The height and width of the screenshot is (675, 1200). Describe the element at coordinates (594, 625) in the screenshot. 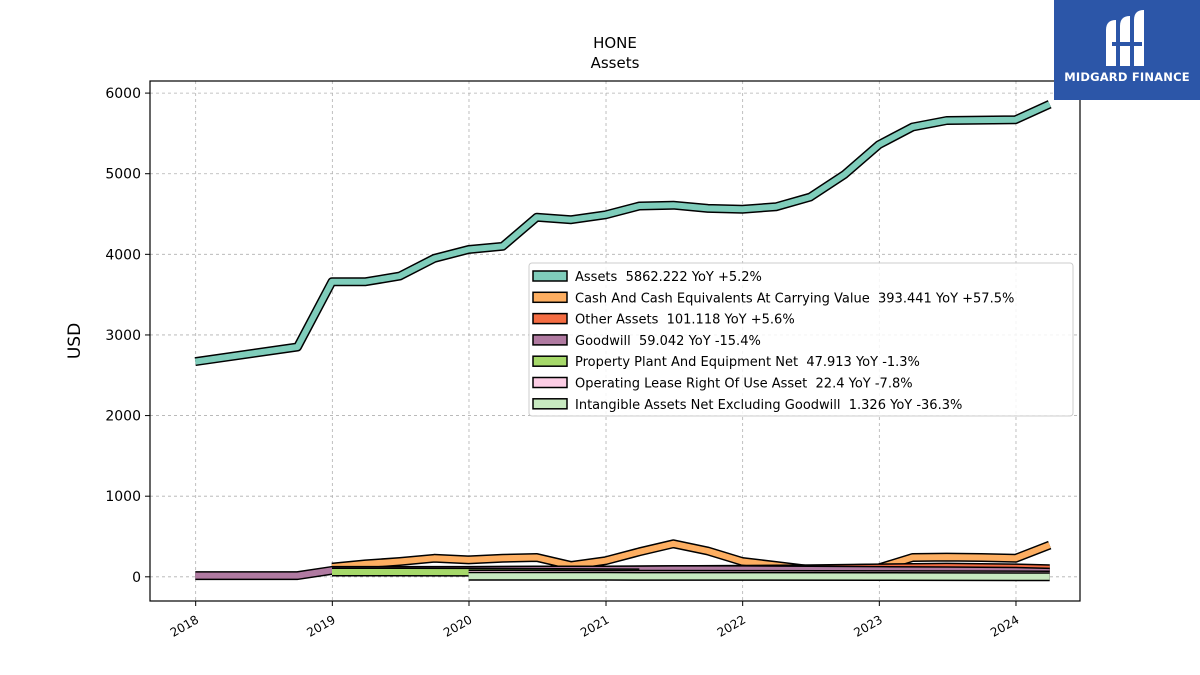

I see `x-tick-label: 2021` at that location.